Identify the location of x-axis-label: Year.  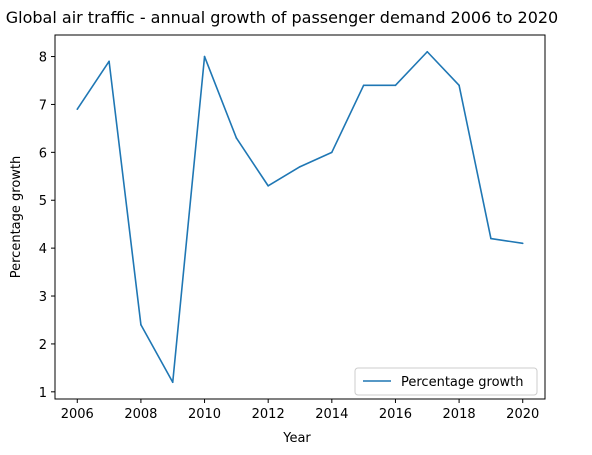
(296, 438).